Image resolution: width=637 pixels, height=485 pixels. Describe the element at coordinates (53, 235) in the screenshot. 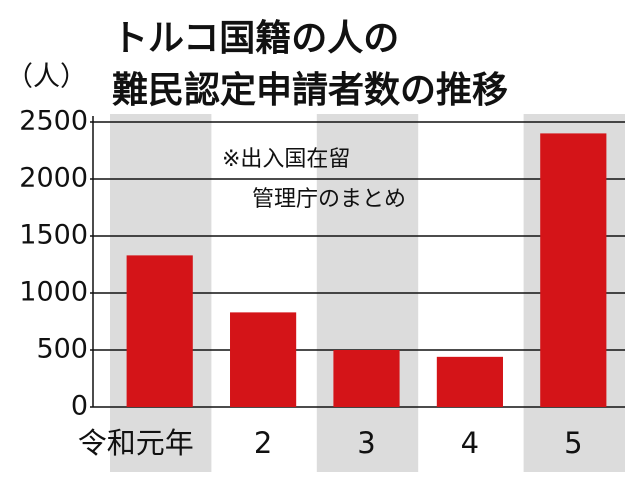

I see `y-tick-label: 1500` at that location.